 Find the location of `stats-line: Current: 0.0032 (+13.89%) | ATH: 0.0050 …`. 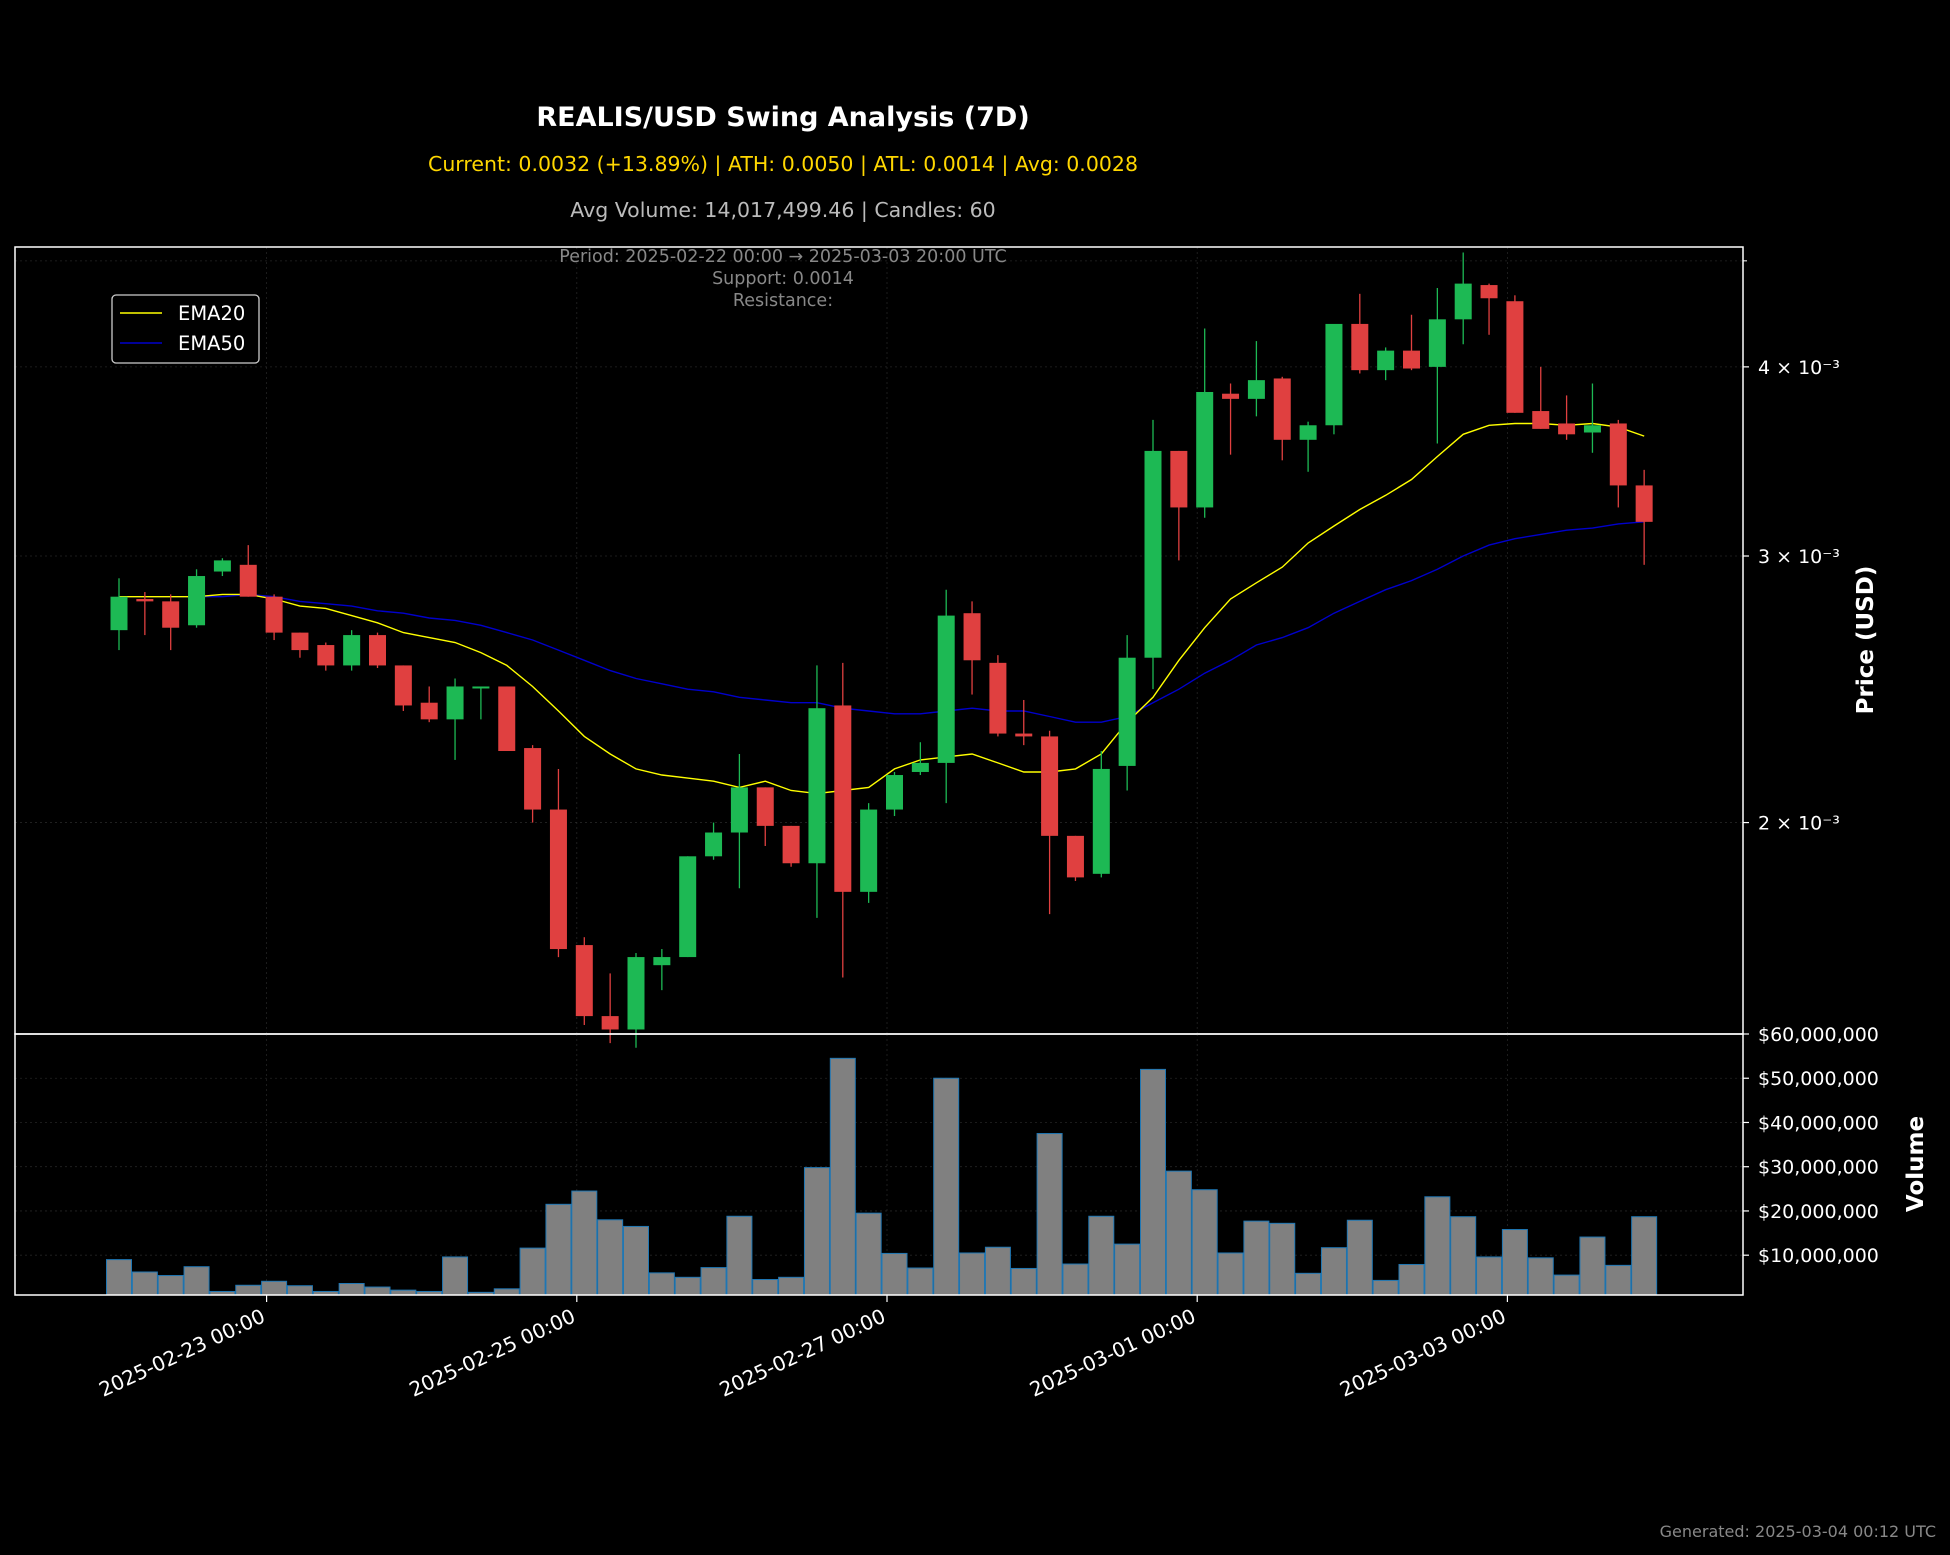

stats-line: Current: 0.0032 (+13.89%) | ATH: 0.0050 … is located at coordinates (783, 164).